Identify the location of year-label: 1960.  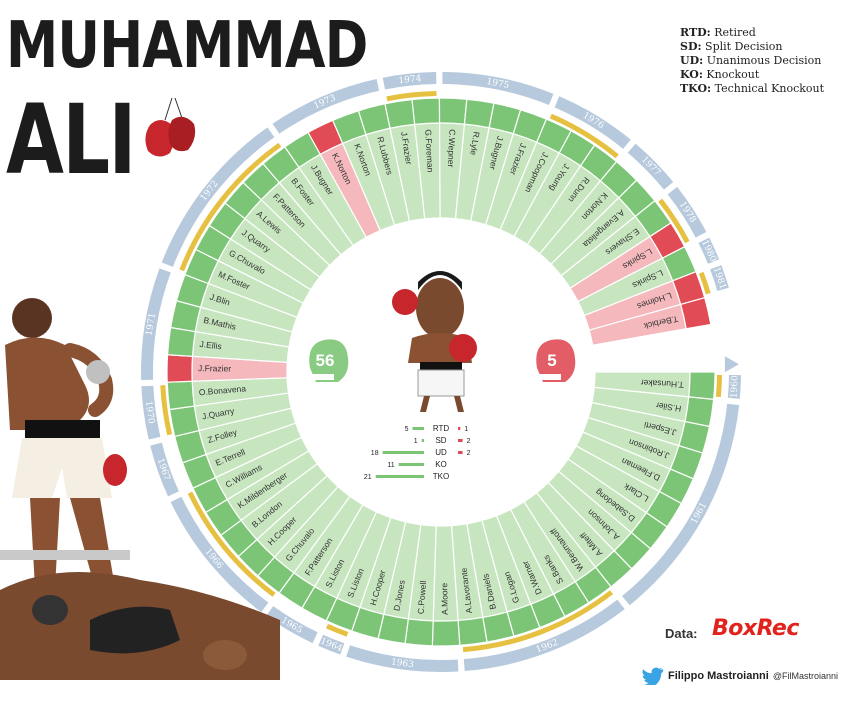
(735, 387).